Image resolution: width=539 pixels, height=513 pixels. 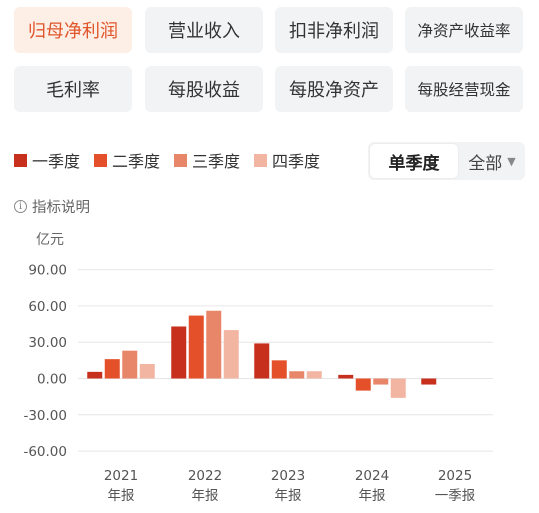 What do you see at coordinates (464, 89) in the screenshot?
I see `tab-ocf-per-share: 每股经营现金` at bounding box center [464, 89].